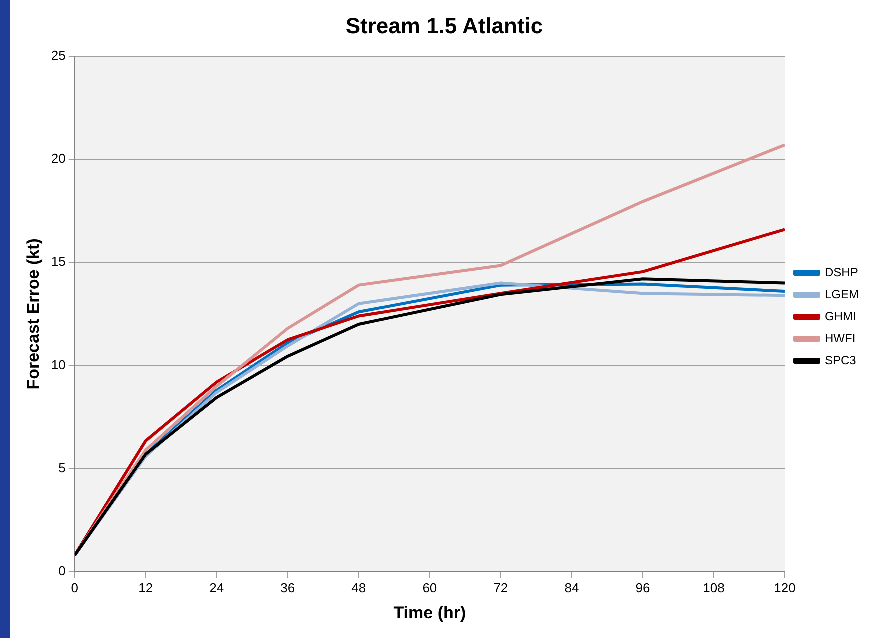  I want to click on y-tick-label: 25, so click(58, 55).